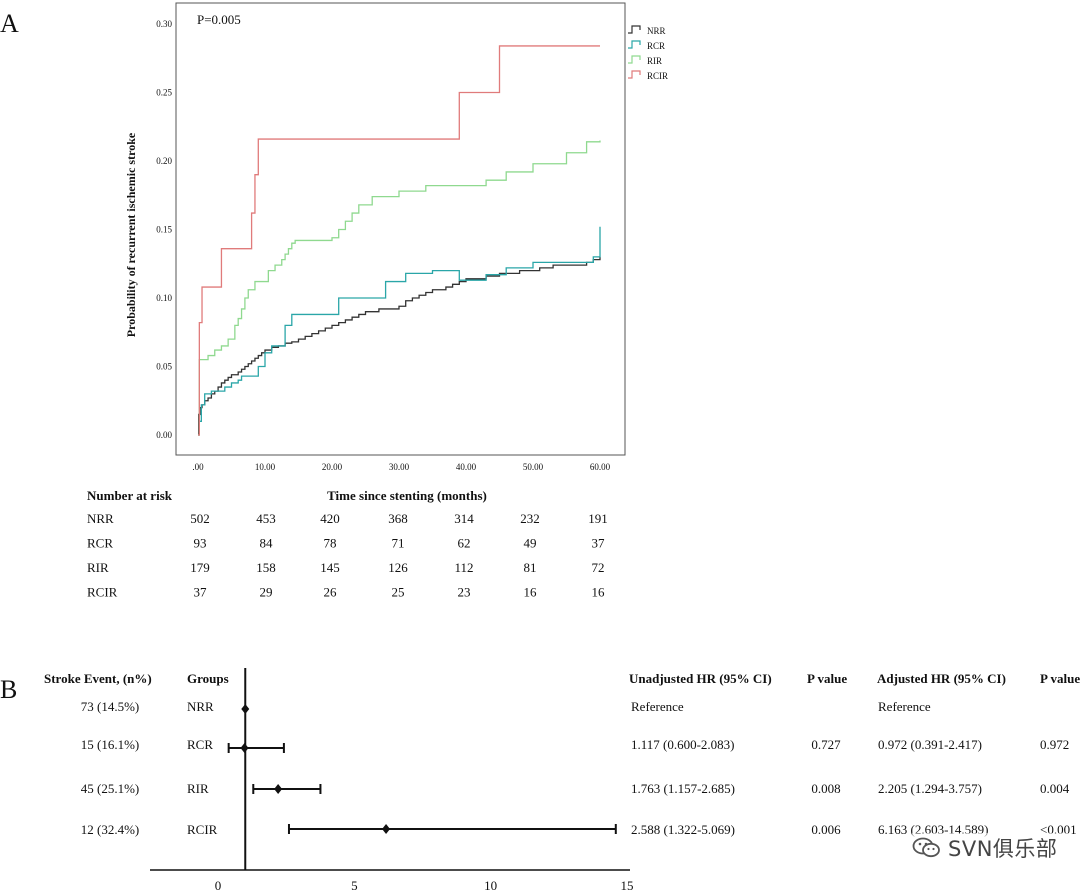 The image size is (1080, 893). What do you see at coordinates (98, 567) in the screenshot?
I see `risk-group-name: RIR` at bounding box center [98, 567].